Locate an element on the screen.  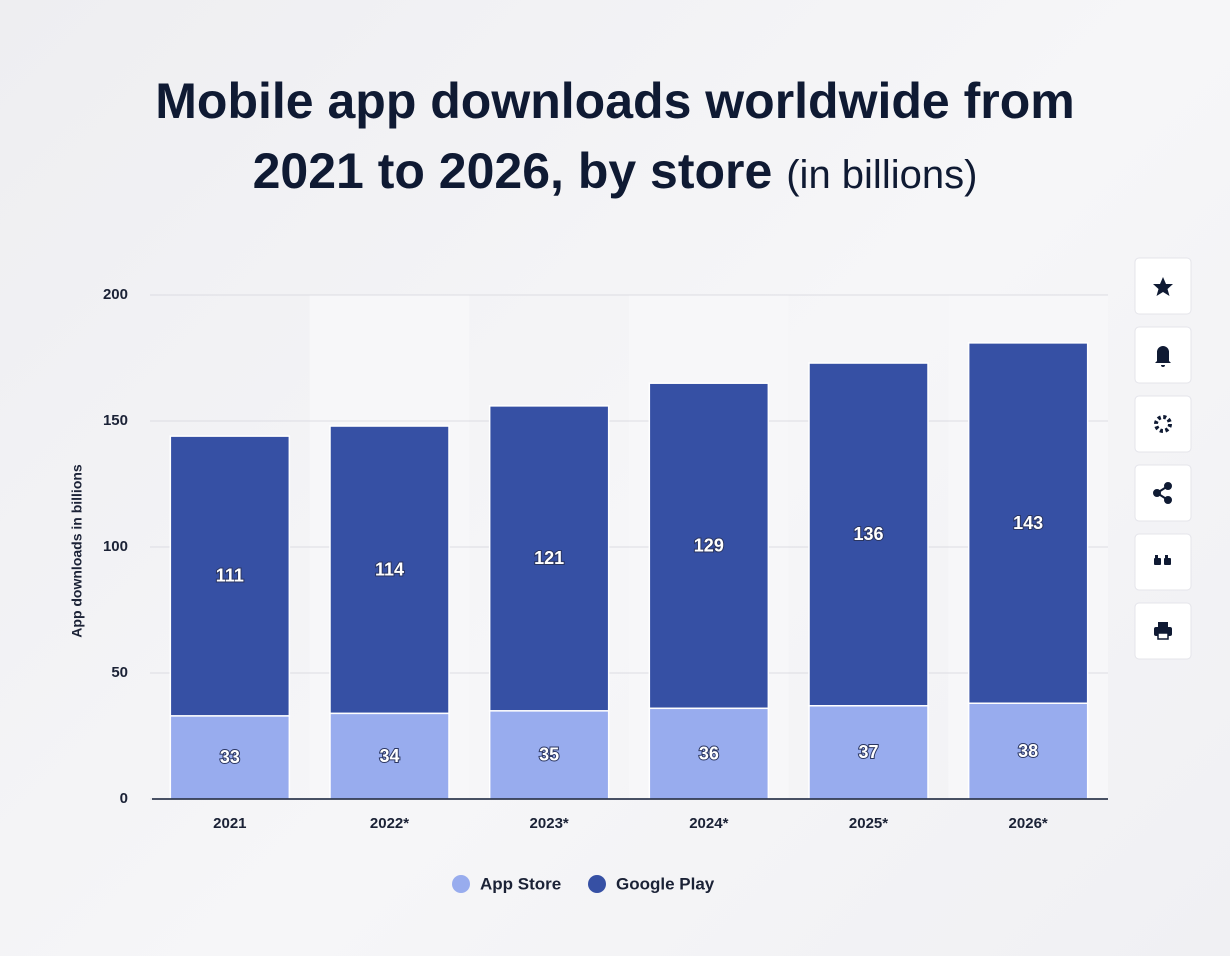
value-label: 114 is located at coordinates (389, 569).